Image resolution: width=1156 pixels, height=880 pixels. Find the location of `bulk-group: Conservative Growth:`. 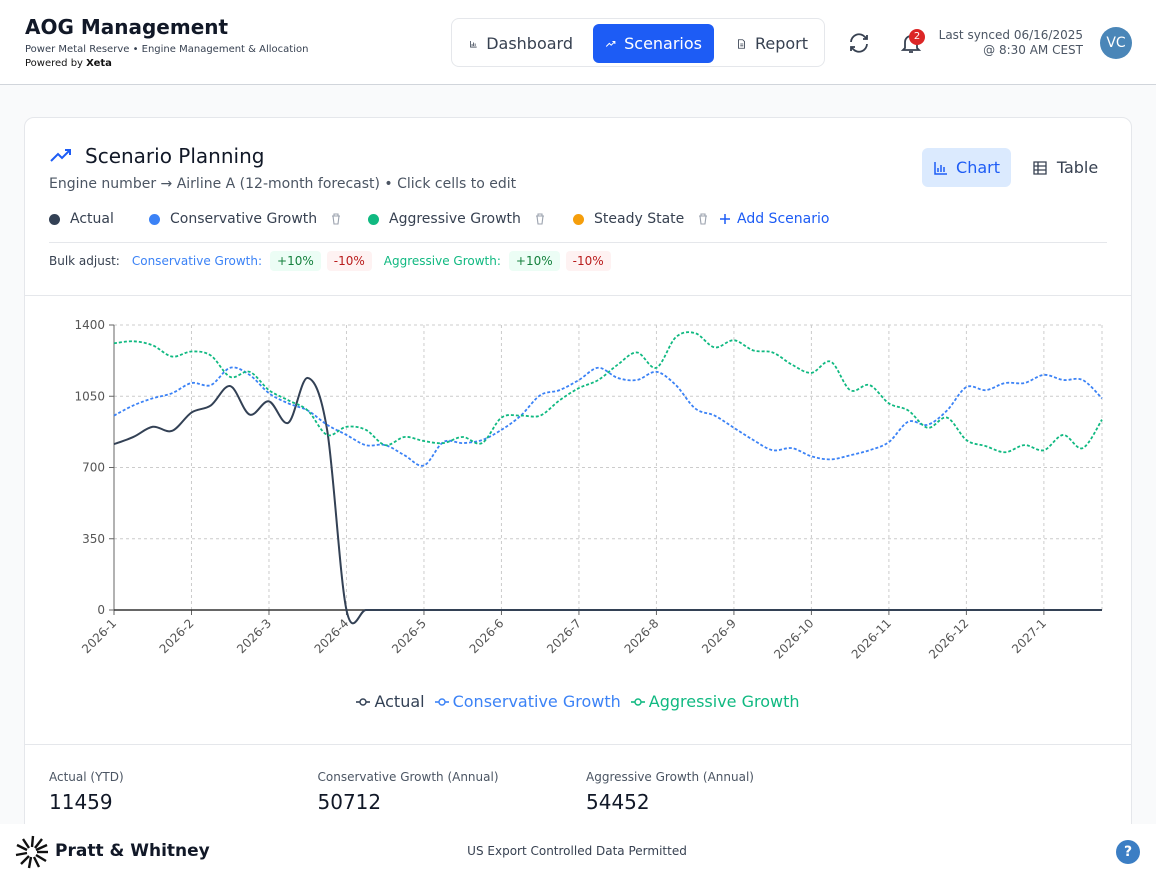

bulk-group: Conservative Growth: is located at coordinates (197, 261).